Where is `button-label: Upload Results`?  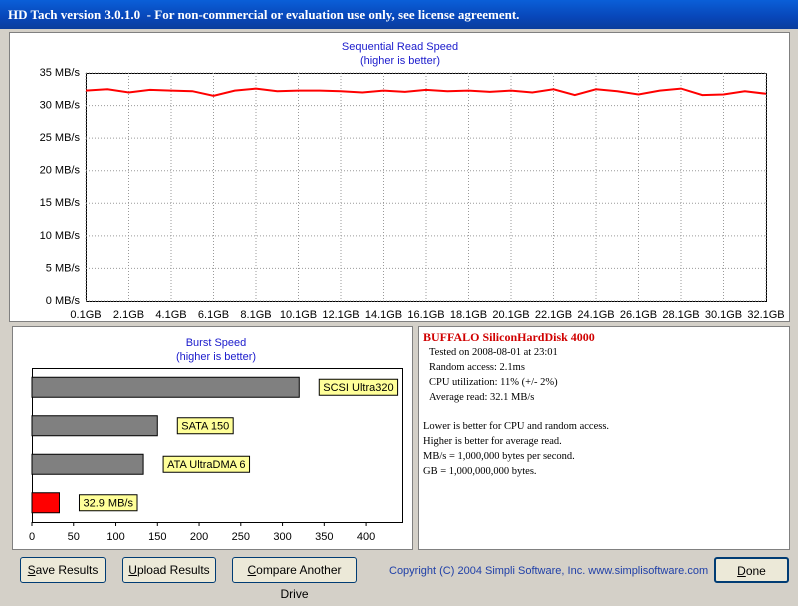 button-label: Upload Results is located at coordinates (169, 570).